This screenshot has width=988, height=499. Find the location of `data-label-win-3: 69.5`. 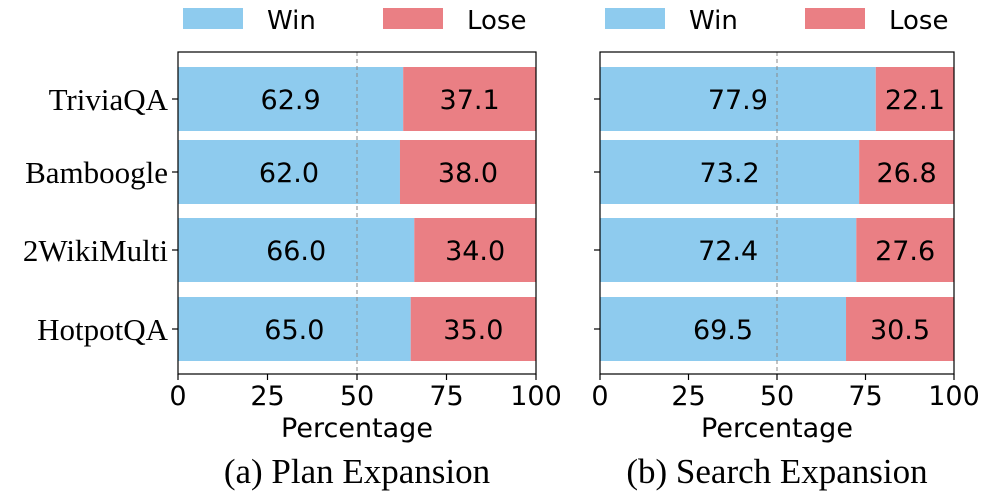

data-label-win-3: 69.5 is located at coordinates (723, 330).